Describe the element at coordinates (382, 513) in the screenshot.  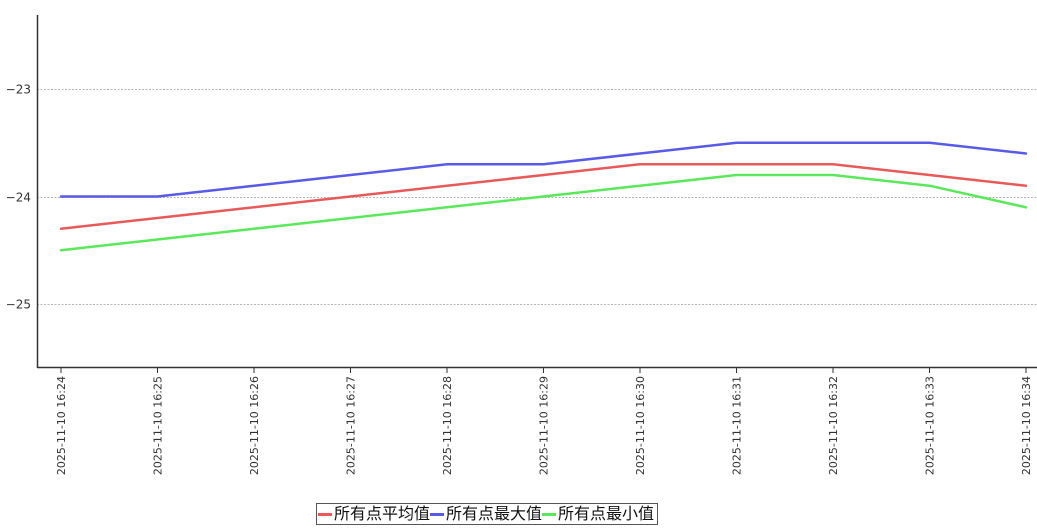
I see `legend-label-average: 所有点平均值` at that location.